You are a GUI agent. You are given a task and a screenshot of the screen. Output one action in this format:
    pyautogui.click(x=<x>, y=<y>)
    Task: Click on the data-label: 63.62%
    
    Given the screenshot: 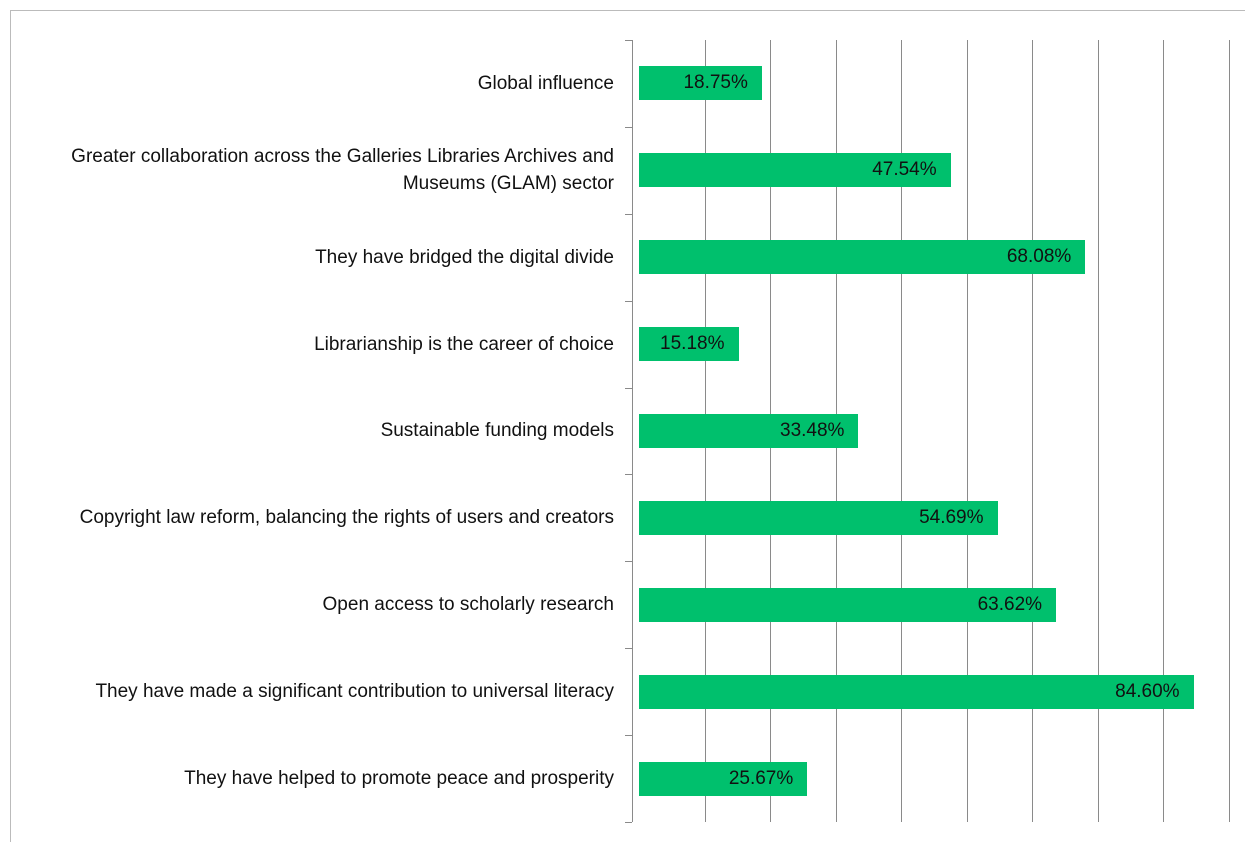 What is the action you would take?
    pyautogui.click(x=1010, y=604)
    